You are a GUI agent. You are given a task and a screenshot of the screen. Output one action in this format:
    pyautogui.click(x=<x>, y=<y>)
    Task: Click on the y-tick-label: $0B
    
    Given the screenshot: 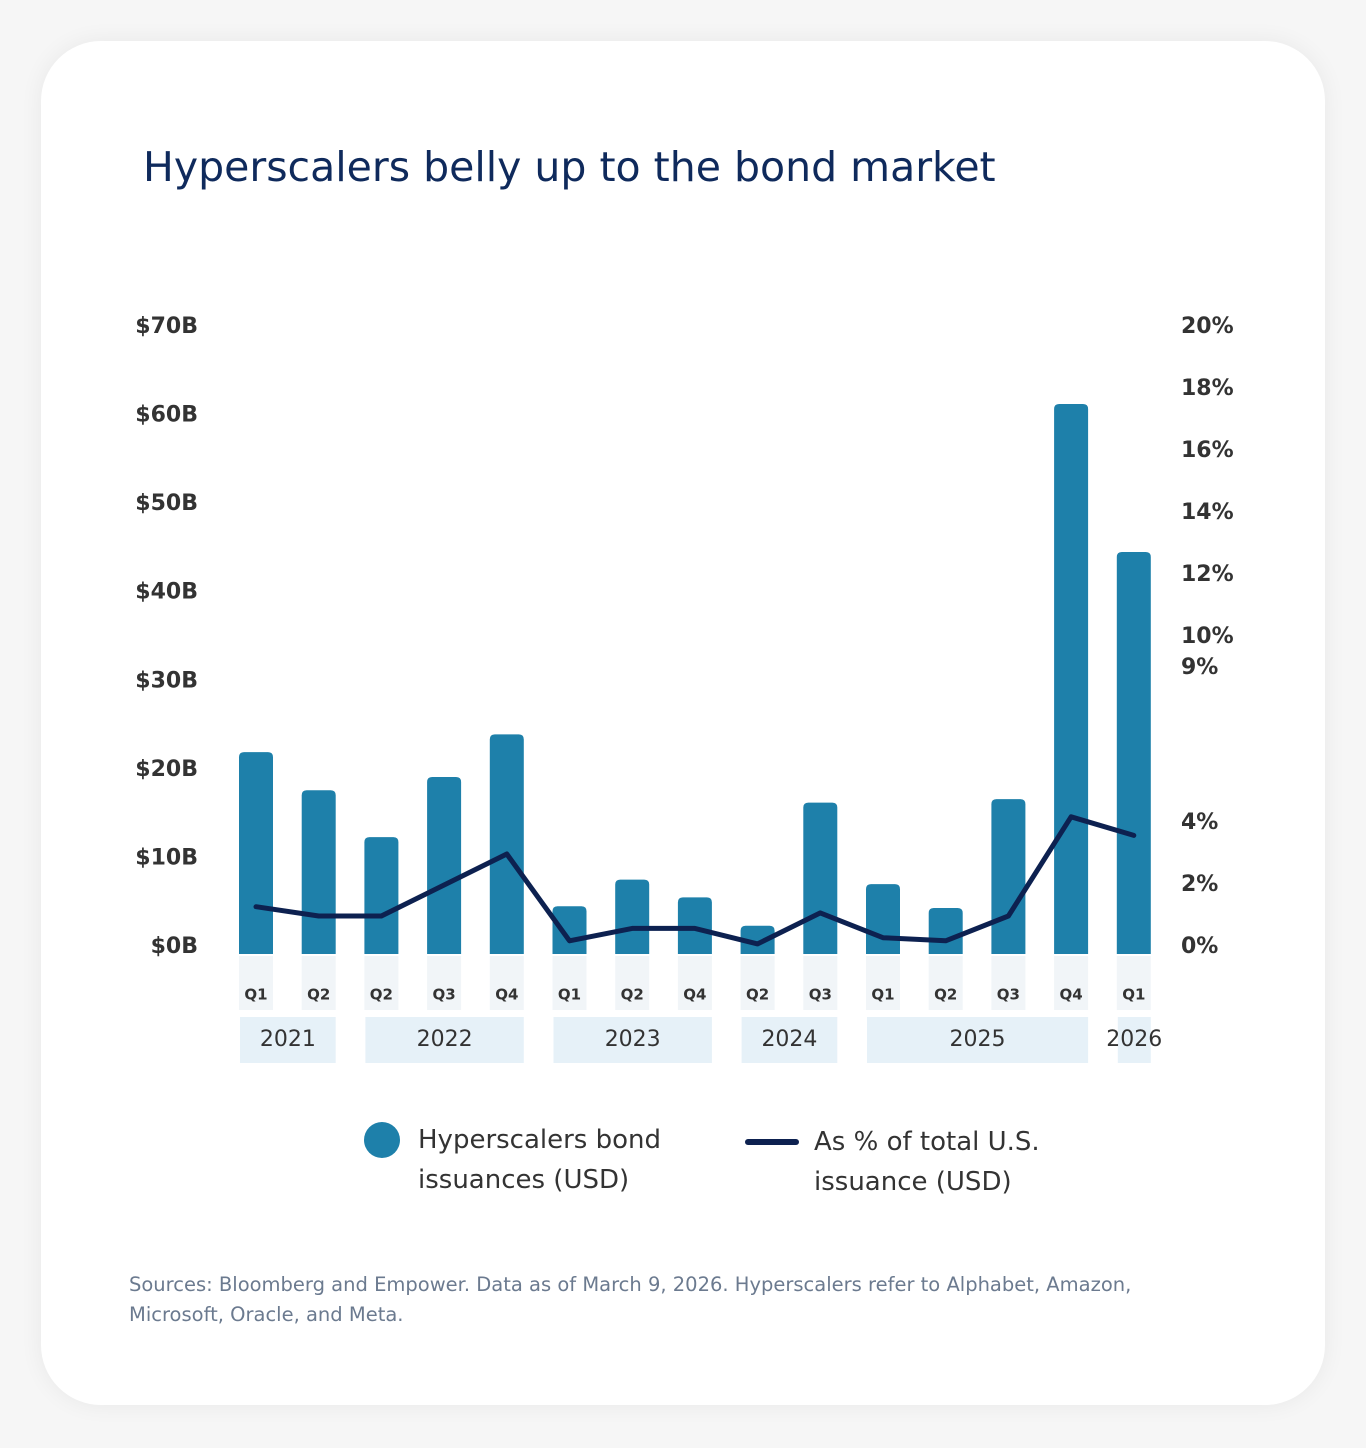 What is the action you would take?
    pyautogui.click(x=174, y=946)
    